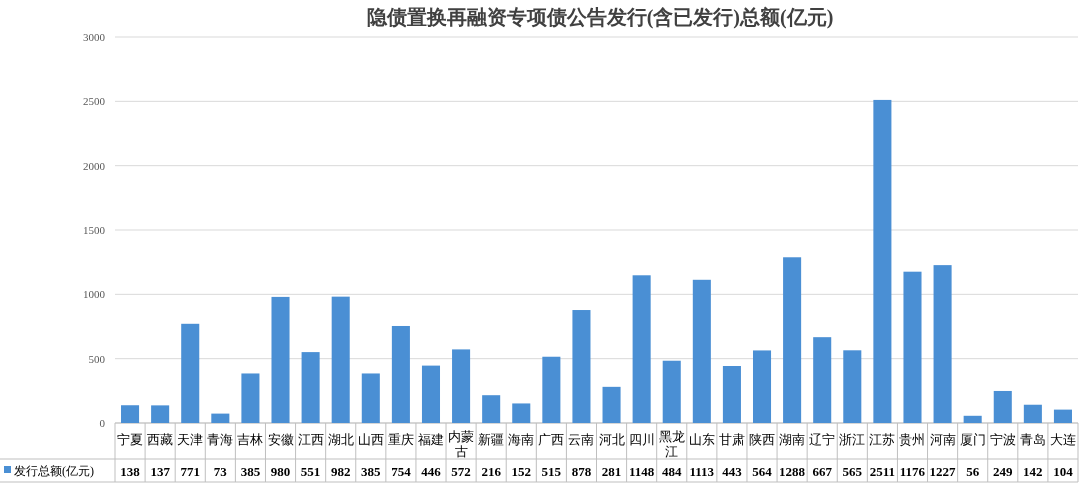 The image size is (1080, 483). What do you see at coordinates (521, 439) in the screenshot?
I see `x-tick-label: 海南` at bounding box center [521, 439].